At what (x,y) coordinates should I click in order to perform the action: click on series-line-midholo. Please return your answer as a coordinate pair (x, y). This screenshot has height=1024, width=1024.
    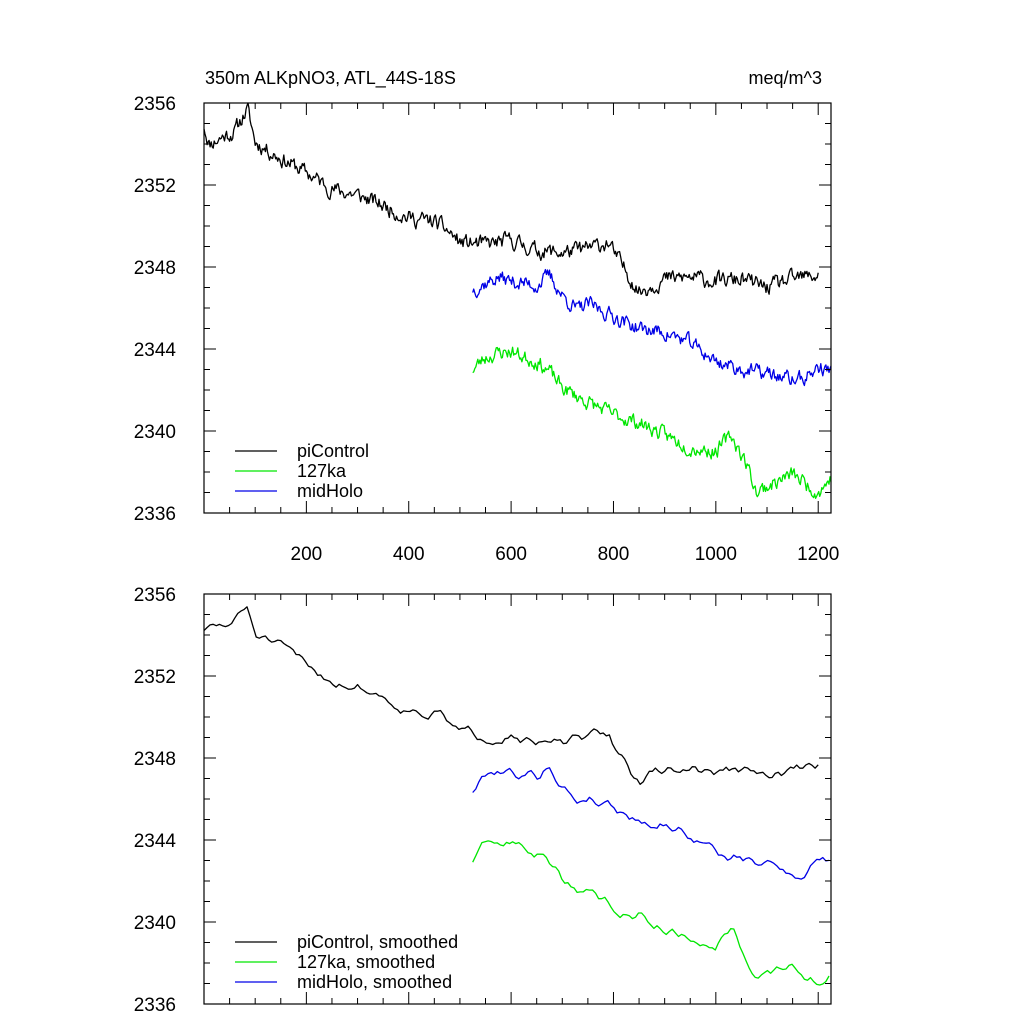
    Looking at the image, I should click on (652, 327).